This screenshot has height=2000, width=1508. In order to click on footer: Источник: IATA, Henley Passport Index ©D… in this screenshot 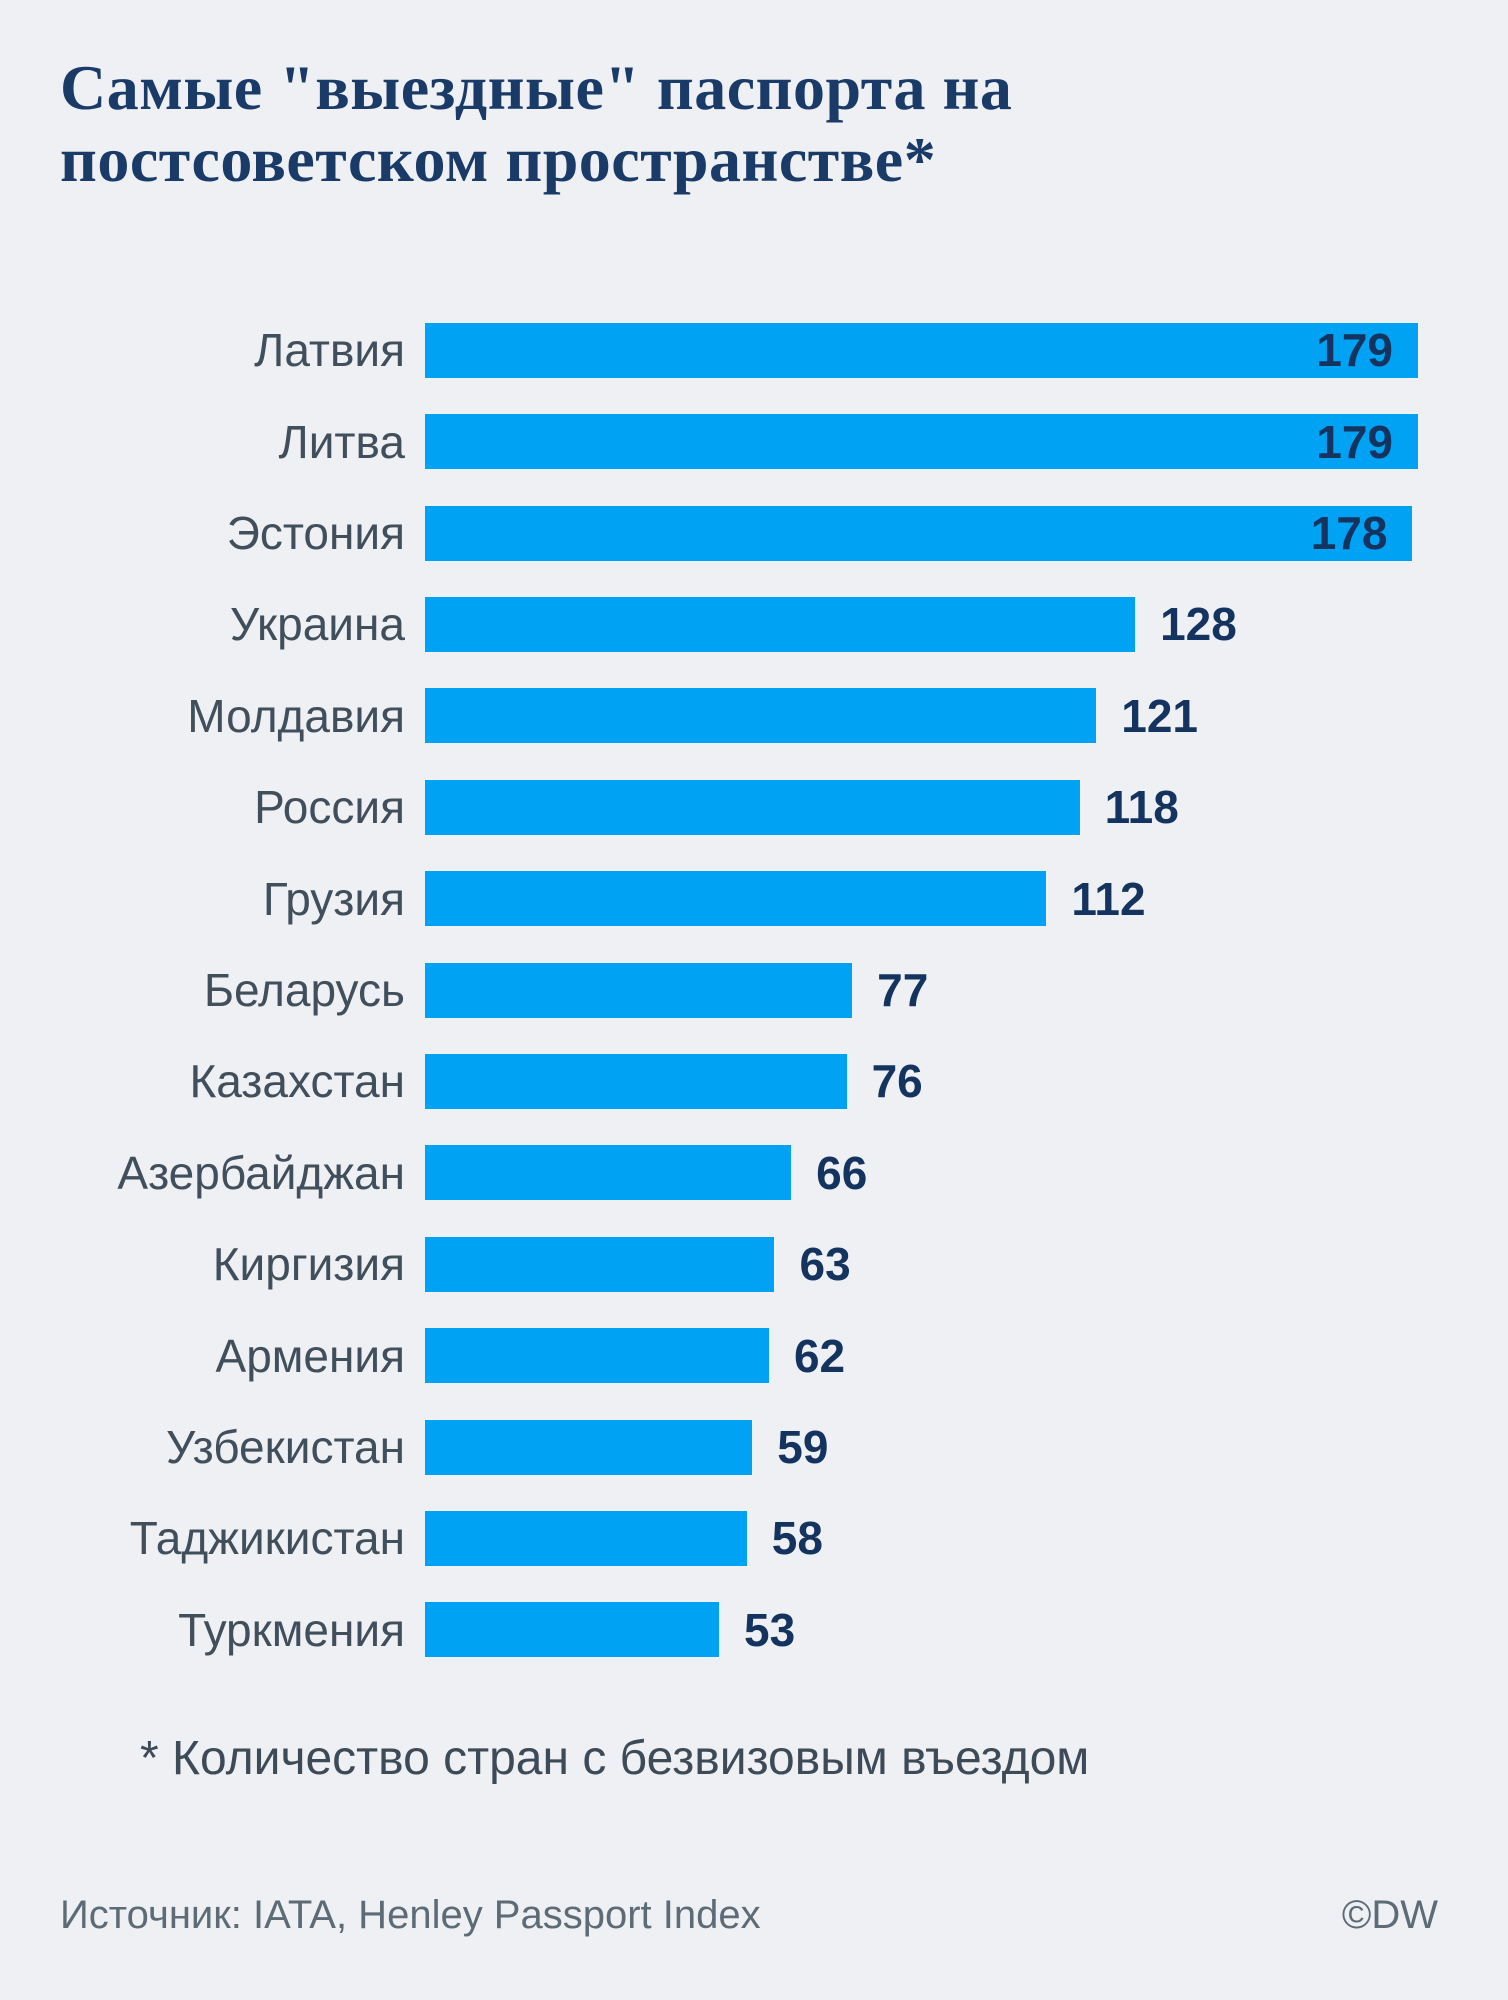, I will do `click(749, 1915)`.